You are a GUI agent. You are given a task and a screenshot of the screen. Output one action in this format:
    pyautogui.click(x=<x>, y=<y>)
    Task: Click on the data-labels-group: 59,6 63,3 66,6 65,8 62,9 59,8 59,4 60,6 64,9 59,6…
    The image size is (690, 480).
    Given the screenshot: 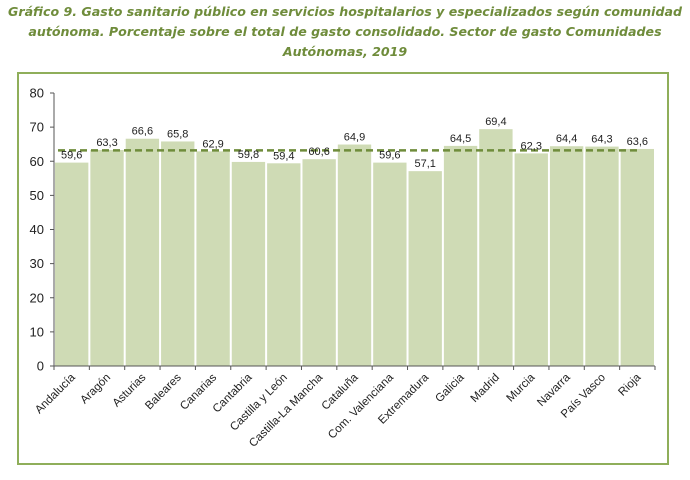 What is the action you would take?
    pyautogui.click(x=354, y=143)
    